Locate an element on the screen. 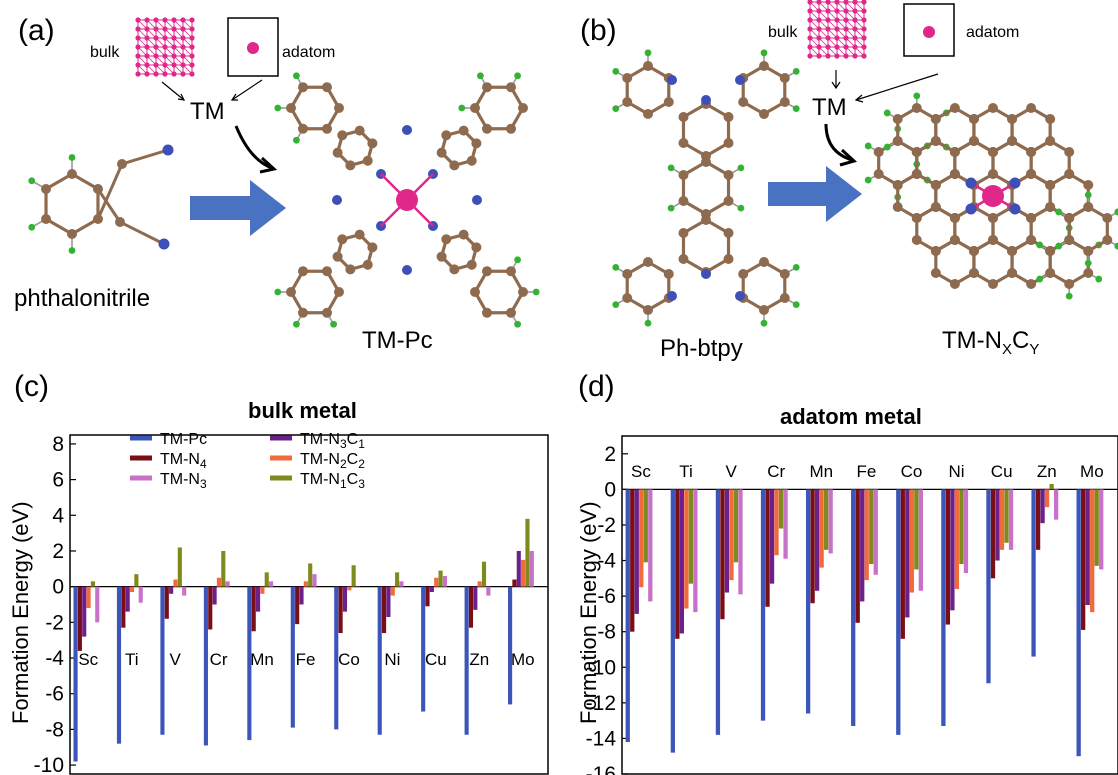  panel-b-reactant-label: Ph-btpy is located at coordinates (701, 348).